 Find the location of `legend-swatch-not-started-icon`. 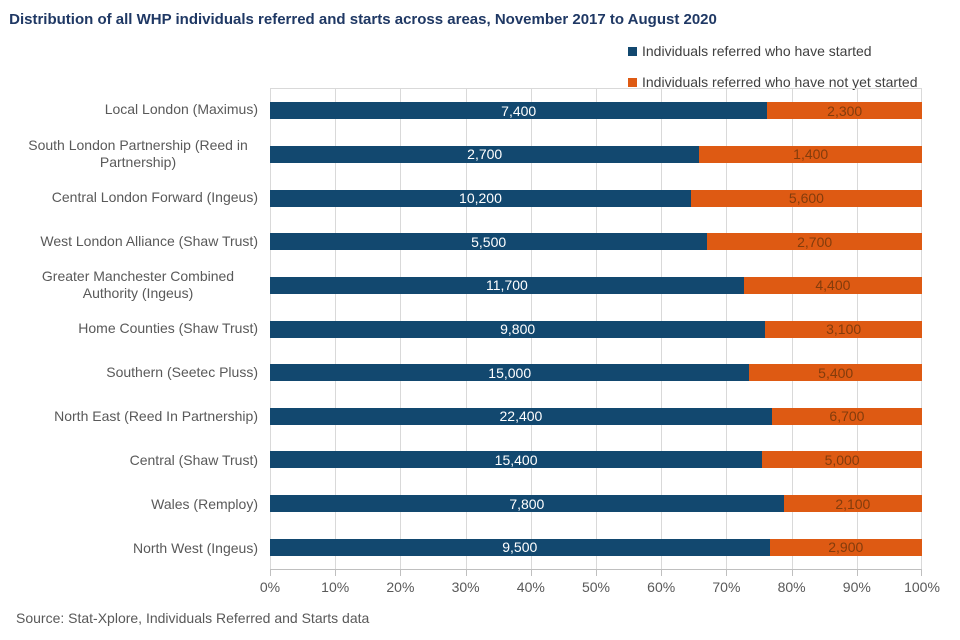

legend-swatch-not-started-icon is located at coordinates (632, 82).